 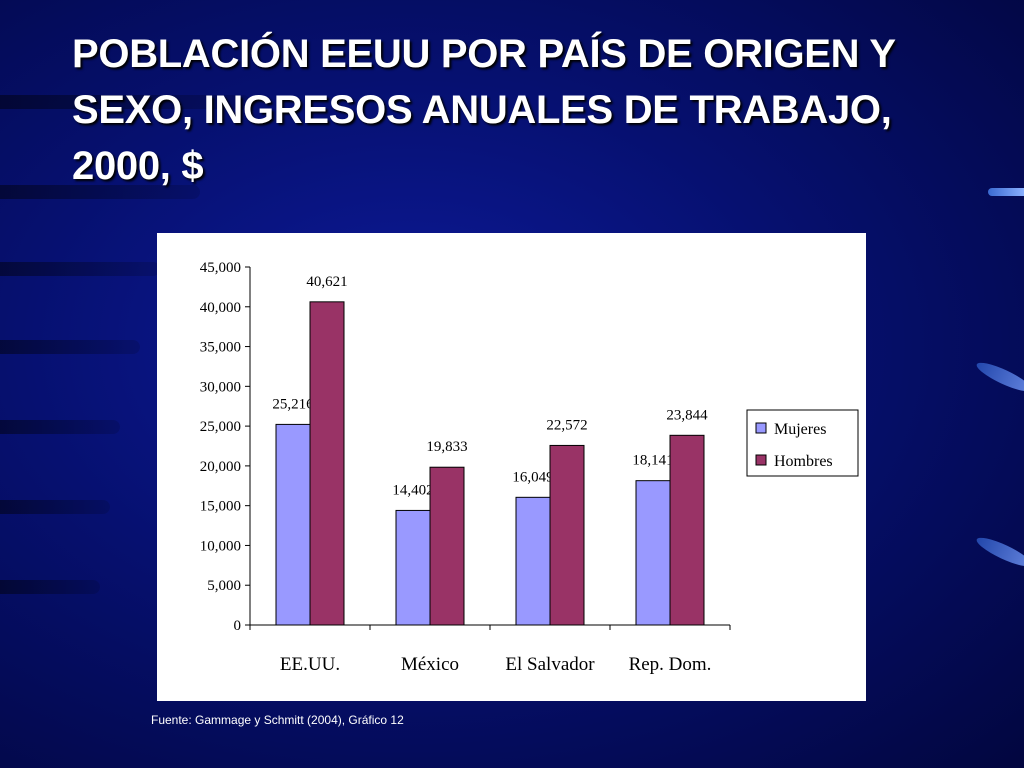 What do you see at coordinates (224, 586) in the screenshot?
I see `y-tick-label: 5,000` at bounding box center [224, 586].